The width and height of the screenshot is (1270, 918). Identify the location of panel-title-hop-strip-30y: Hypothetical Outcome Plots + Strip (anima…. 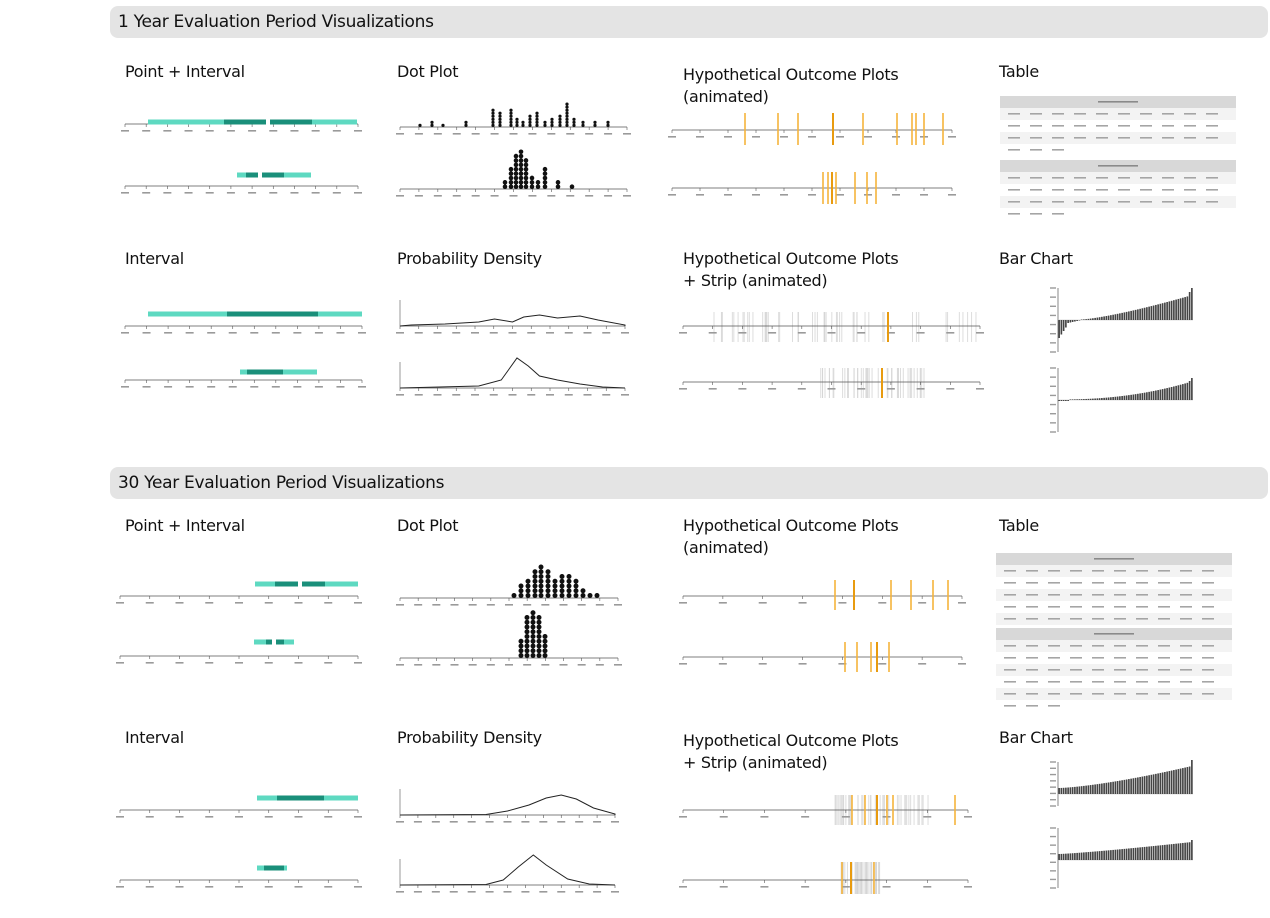
(791, 751).